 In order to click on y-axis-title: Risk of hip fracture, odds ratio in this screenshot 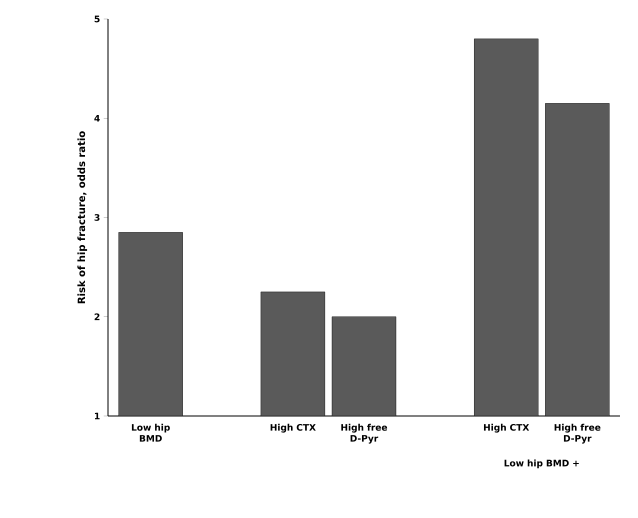, I will do `click(82, 217)`.